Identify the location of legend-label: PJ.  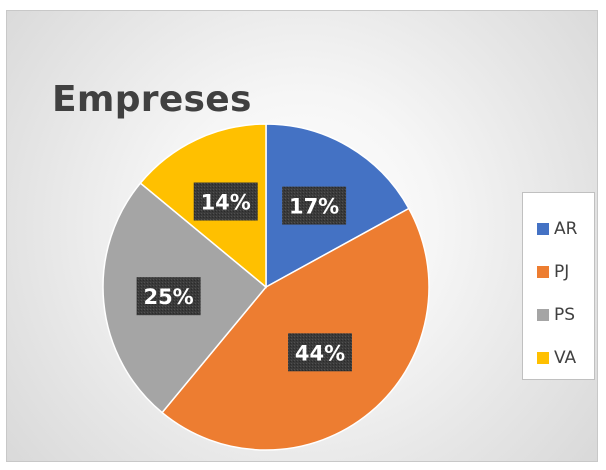
(562, 271).